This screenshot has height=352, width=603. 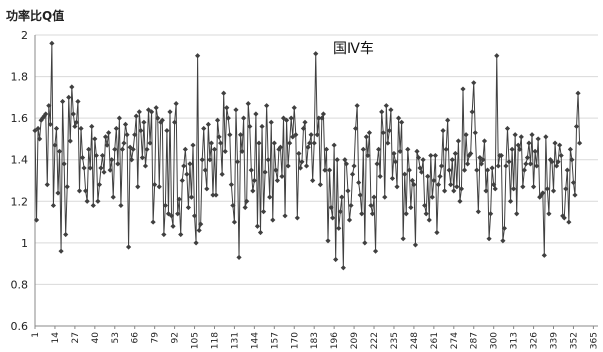 I want to click on x-tick-label: 170, so click(x=295, y=340).